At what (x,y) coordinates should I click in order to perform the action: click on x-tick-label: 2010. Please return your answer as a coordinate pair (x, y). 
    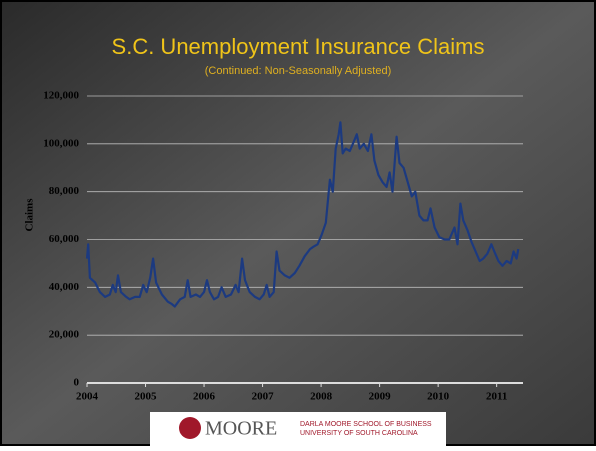
    Looking at the image, I should click on (438, 397).